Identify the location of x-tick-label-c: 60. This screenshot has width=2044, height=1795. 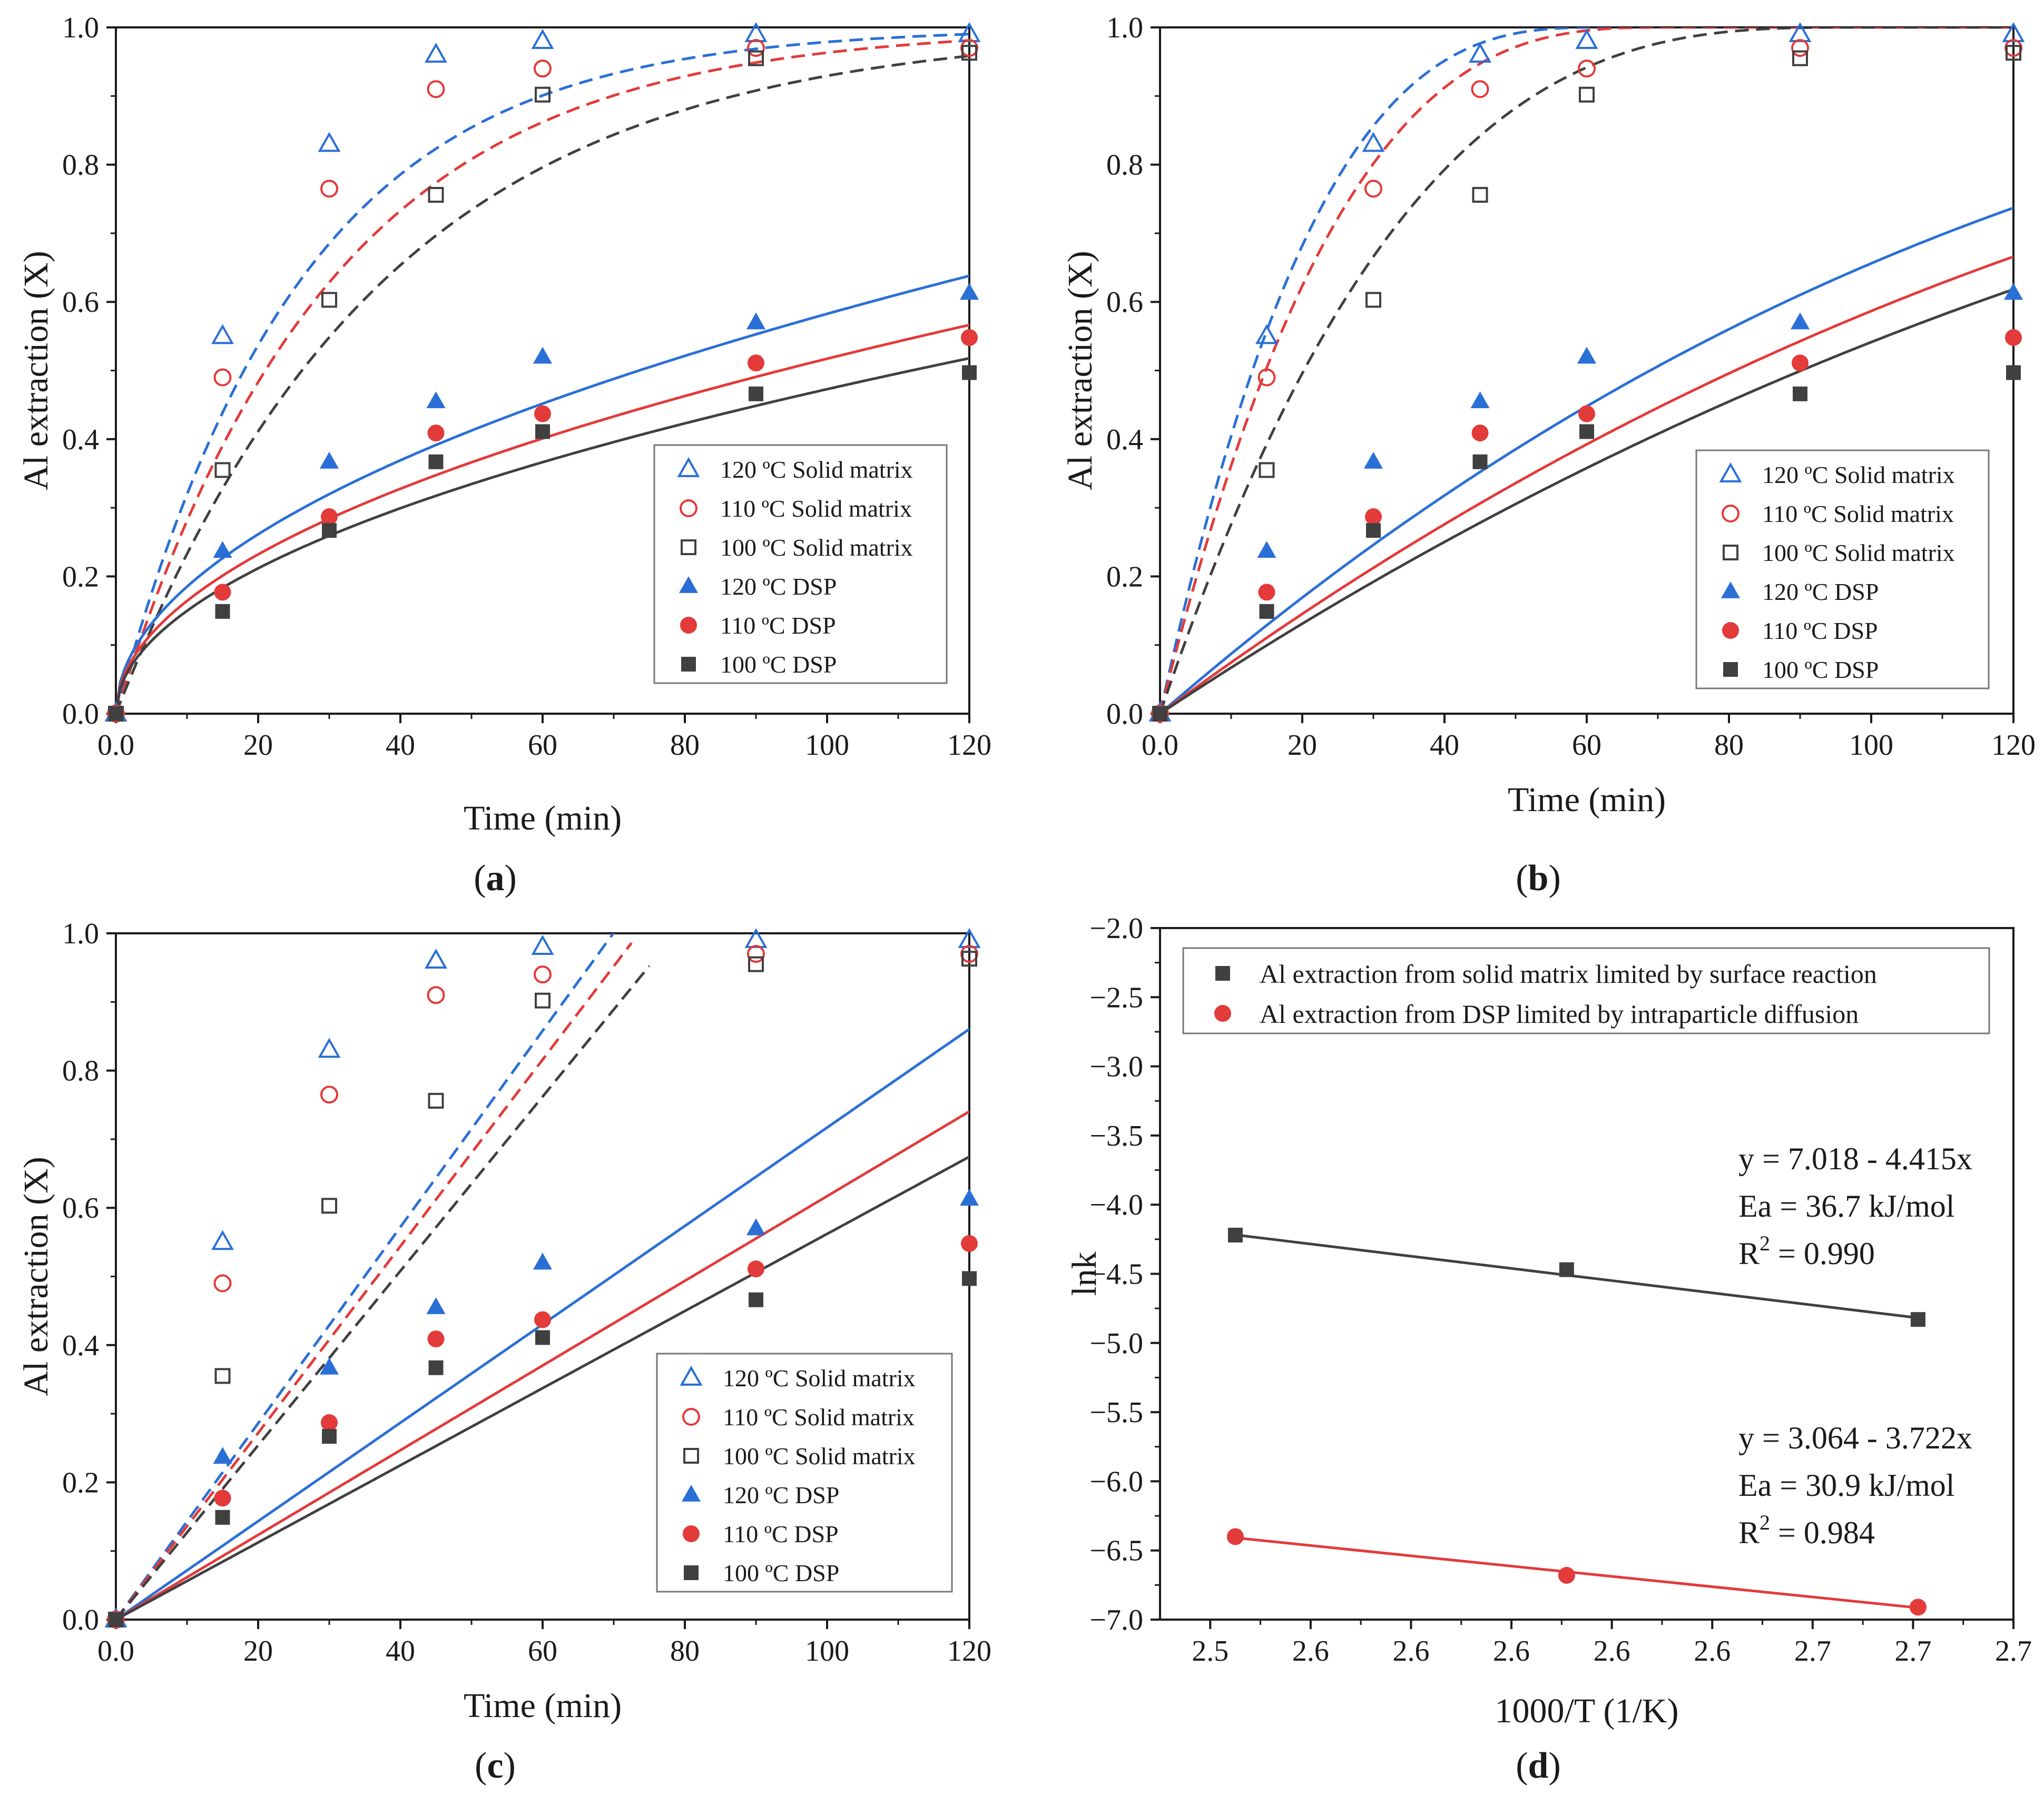
(542, 1651).